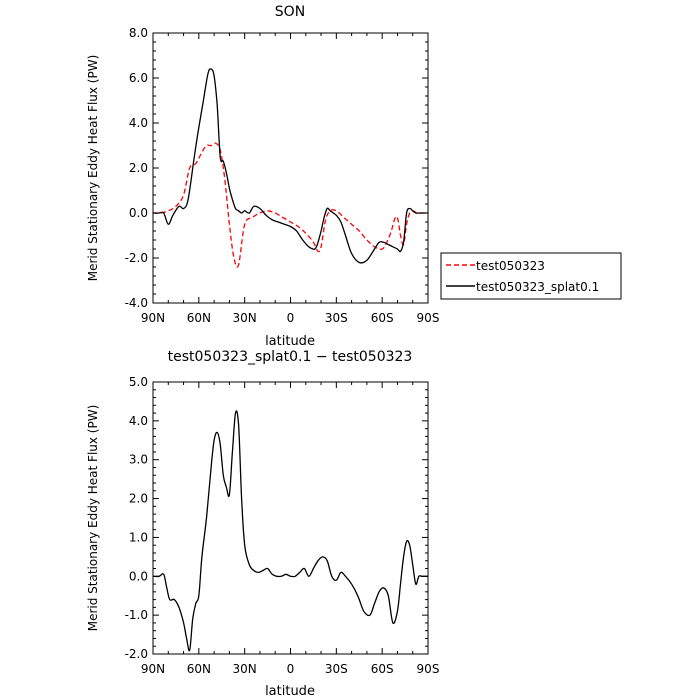 This screenshot has height=700, width=700. Describe the element at coordinates (136, 615) in the screenshot. I see `y-tick-label: -1.0` at that location.